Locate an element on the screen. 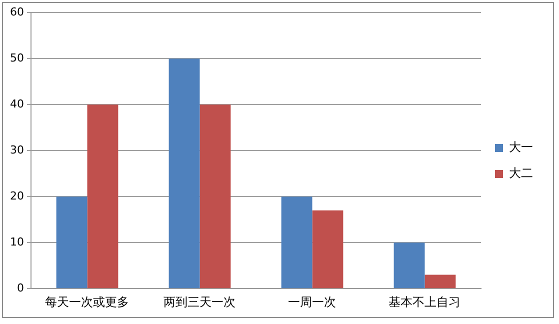 The height and width of the screenshot is (324, 559). y-tick-label: 30 is located at coordinates (17, 149).